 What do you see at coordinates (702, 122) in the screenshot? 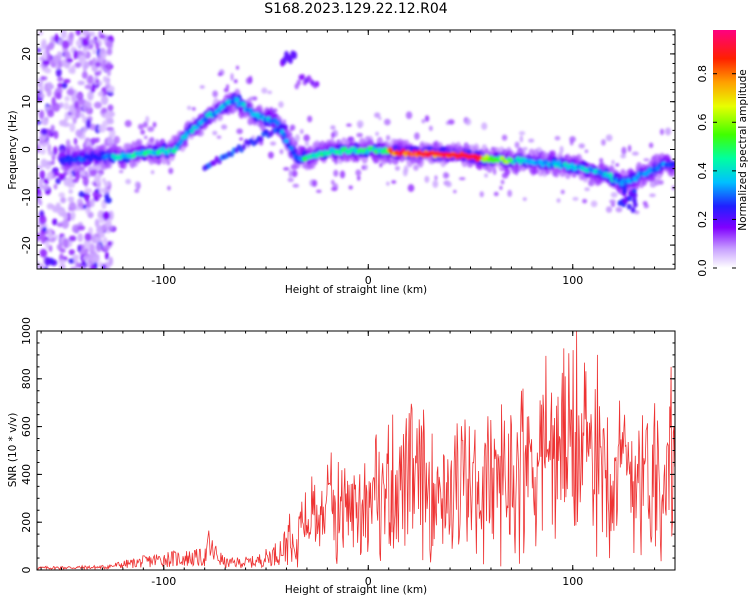
I see `colorbar-tick-label: 0.6` at bounding box center [702, 122].